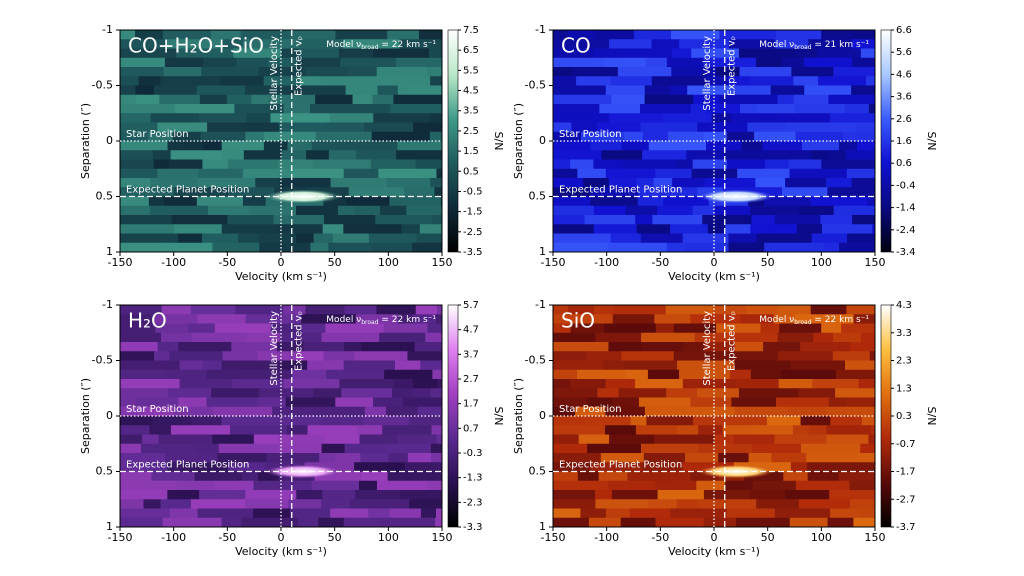  I want to click on colorbar-tick-label: 0.3, so click(904, 416).